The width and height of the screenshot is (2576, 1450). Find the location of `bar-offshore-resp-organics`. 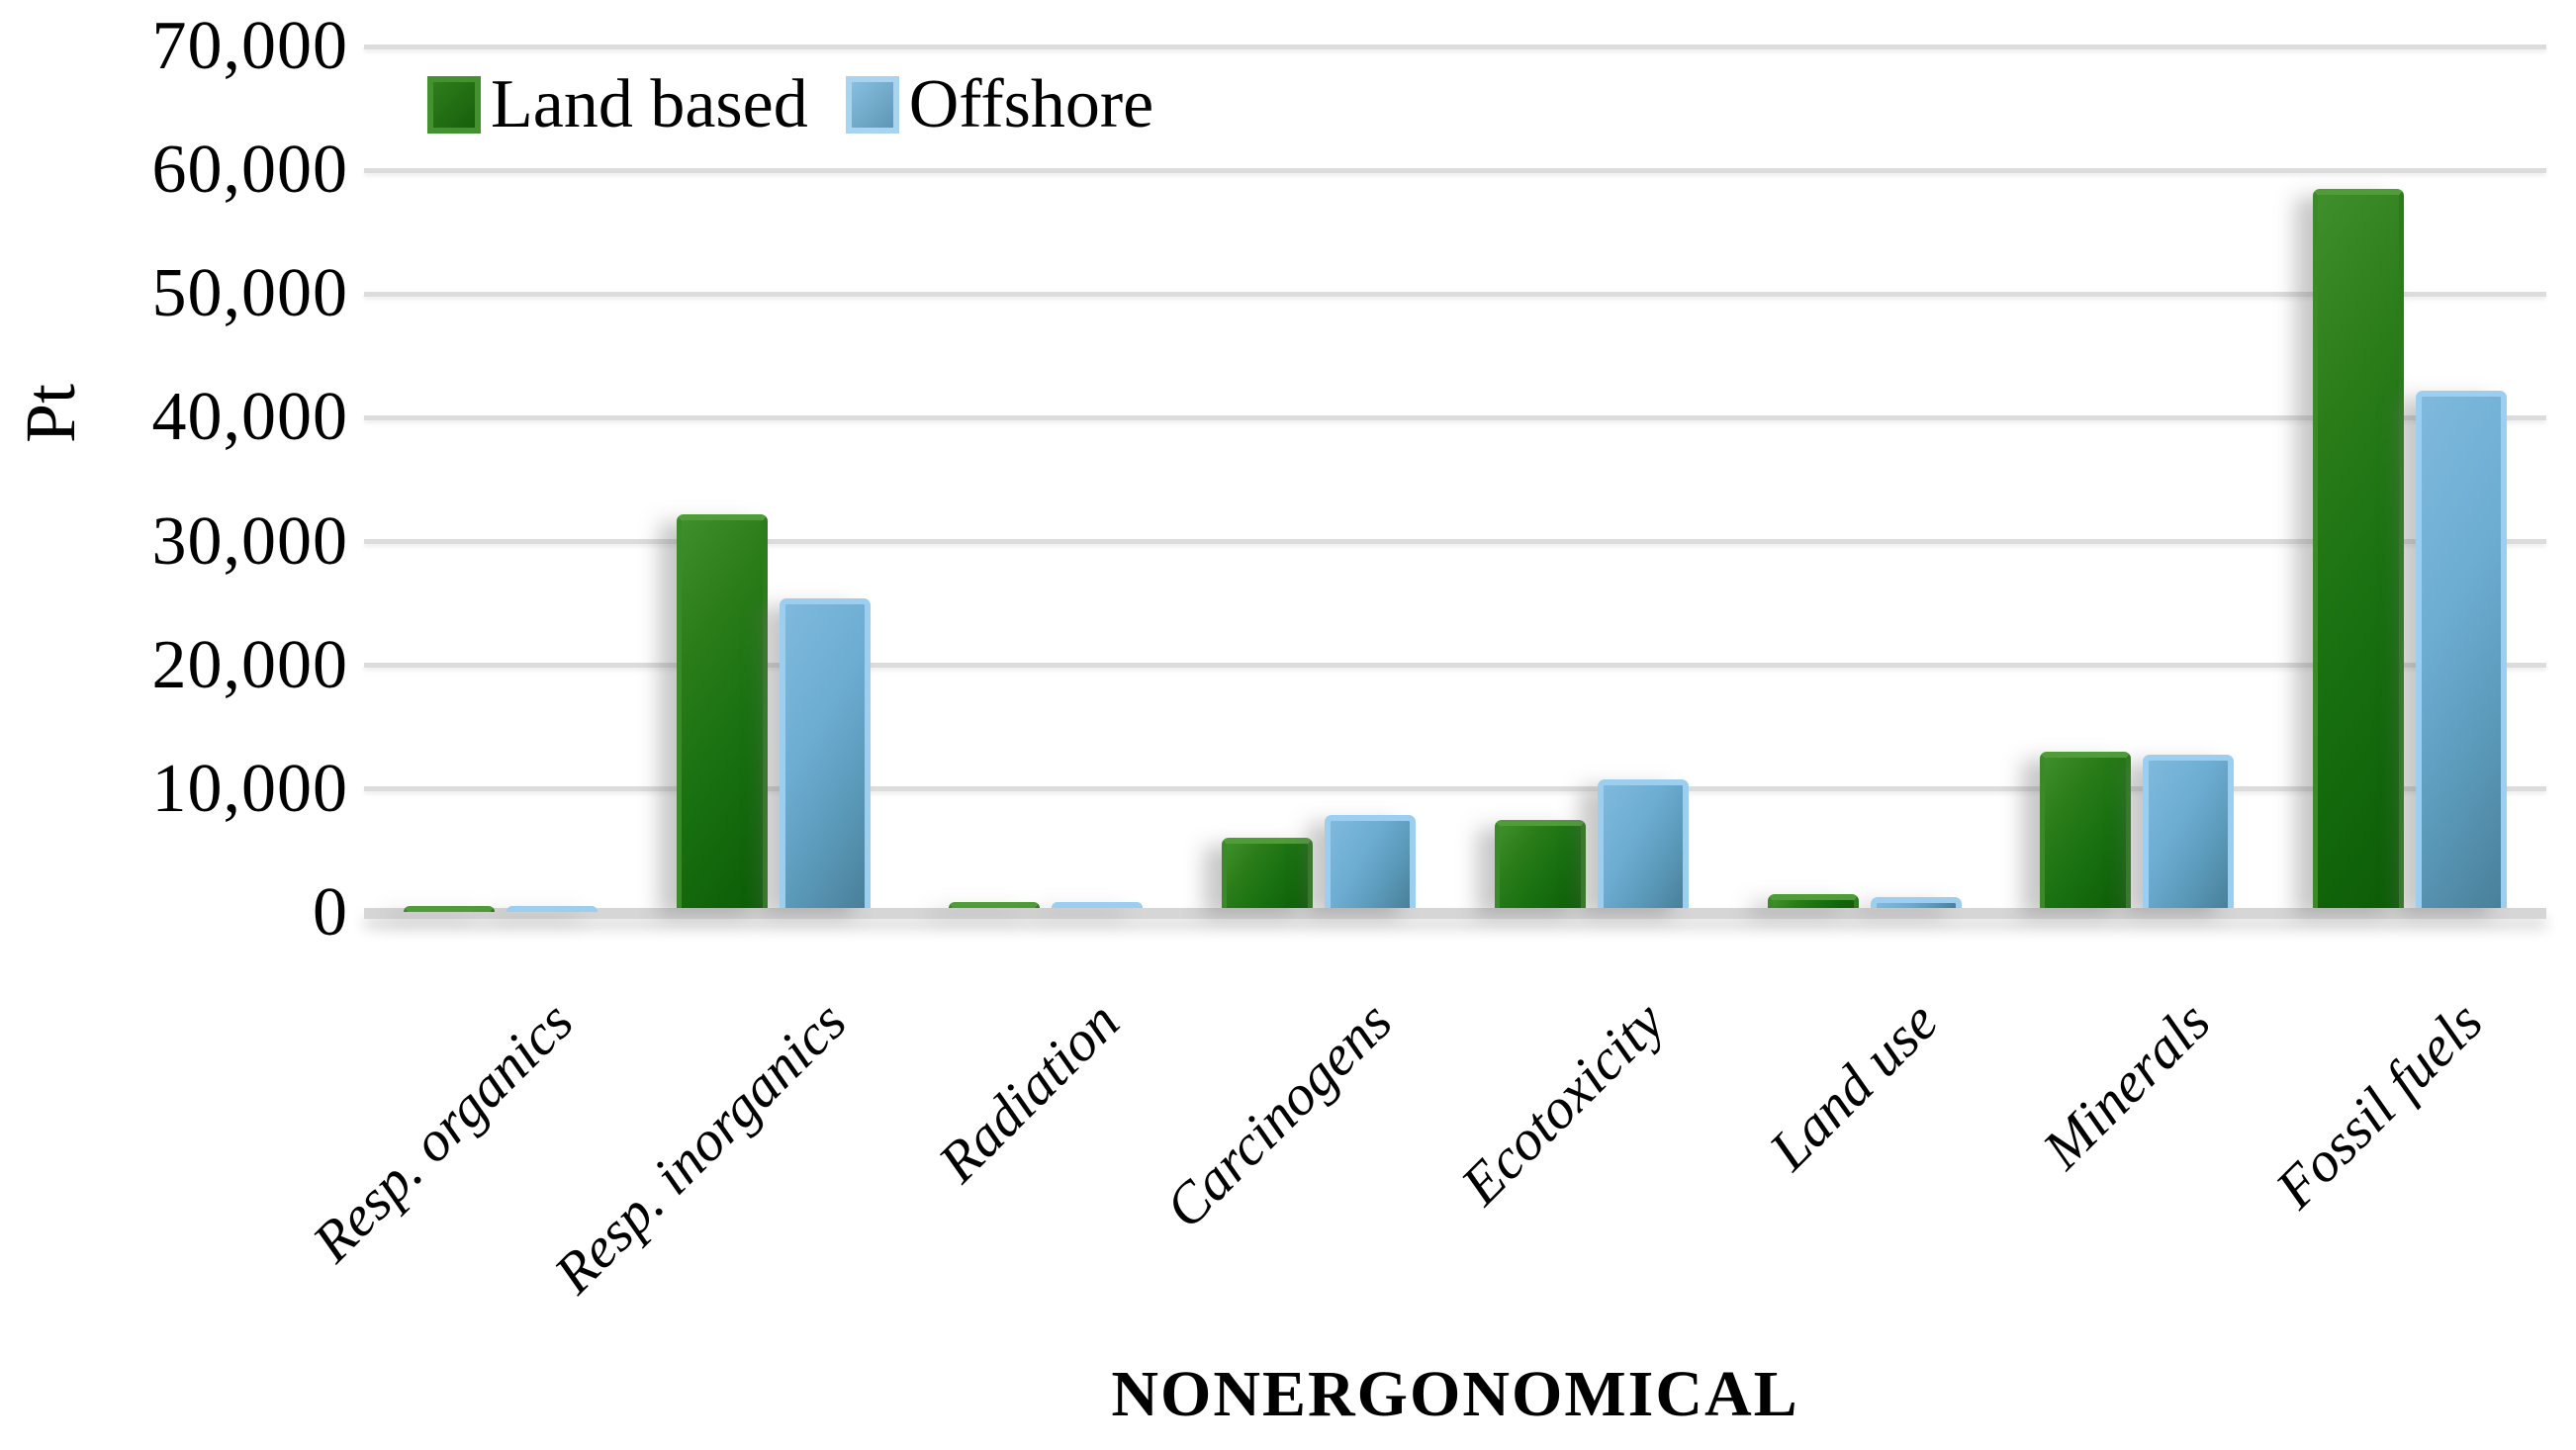

bar-offshore-resp-organics is located at coordinates (552, 909).